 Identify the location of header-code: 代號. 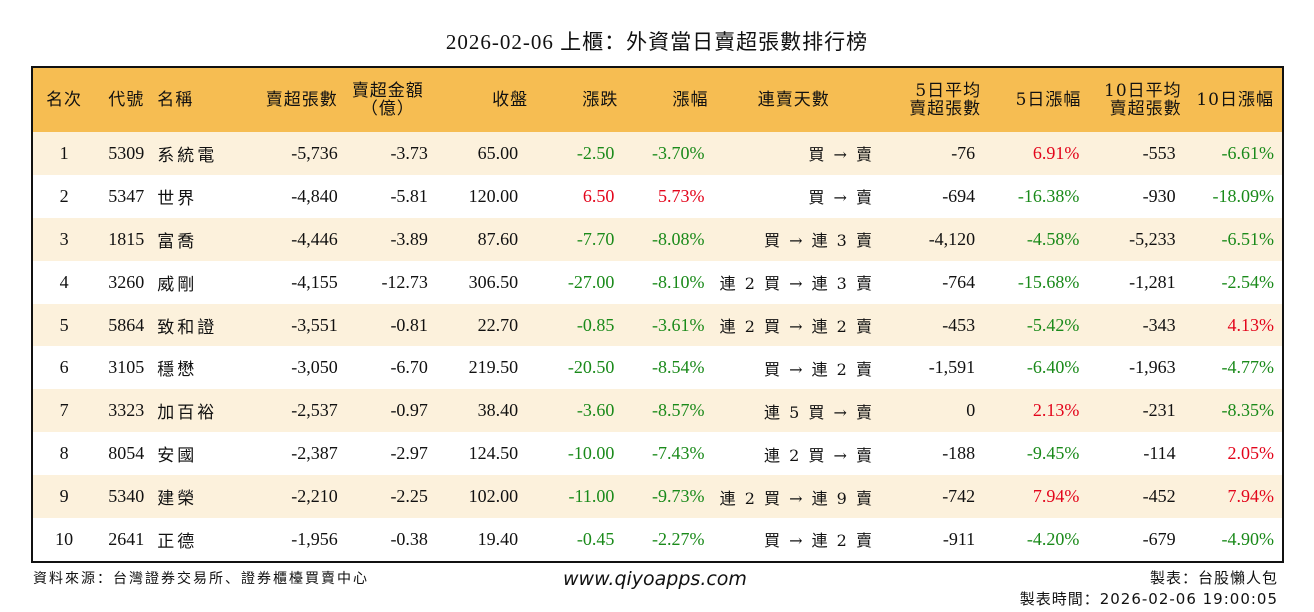
(126, 100).